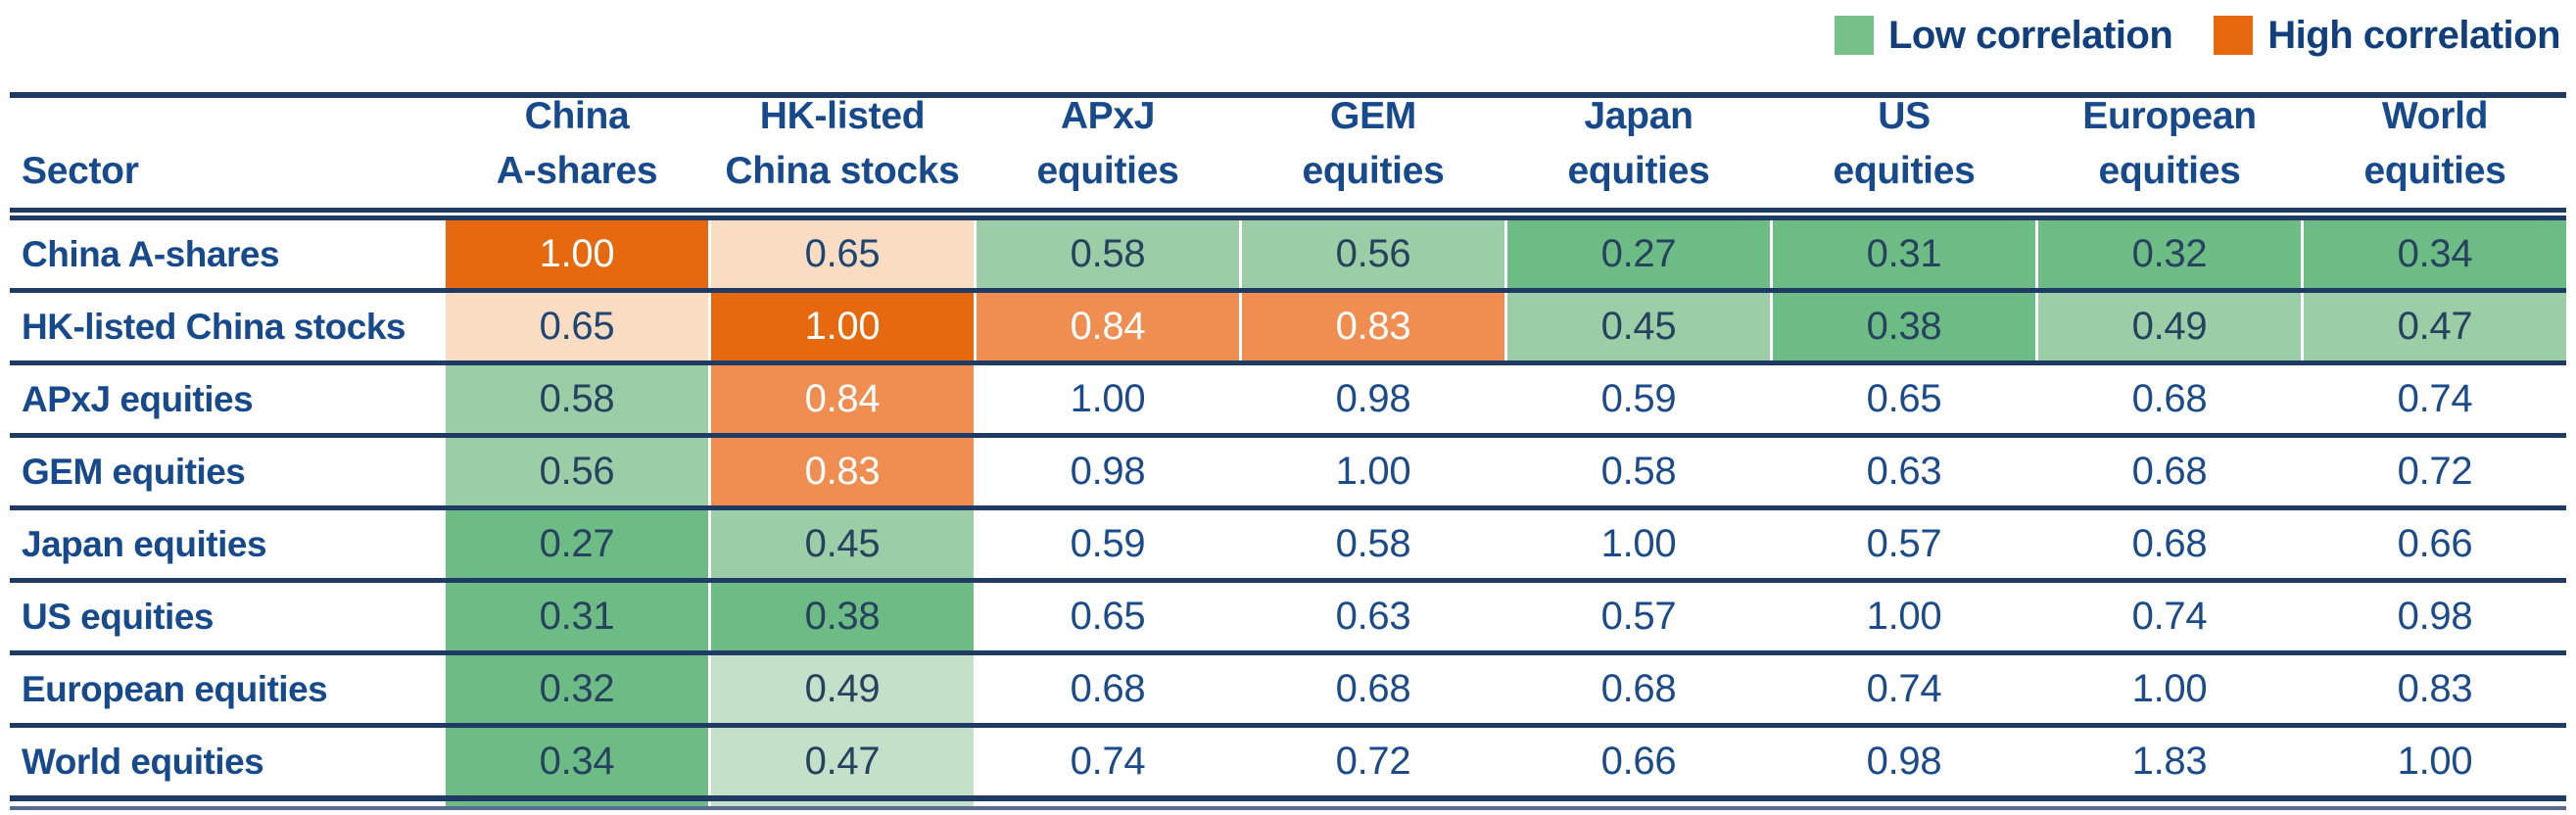  What do you see at coordinates (1108, 117) in the screenshot?
I see `column-header-line1: APxJ` at bounding box center [1108, 117].